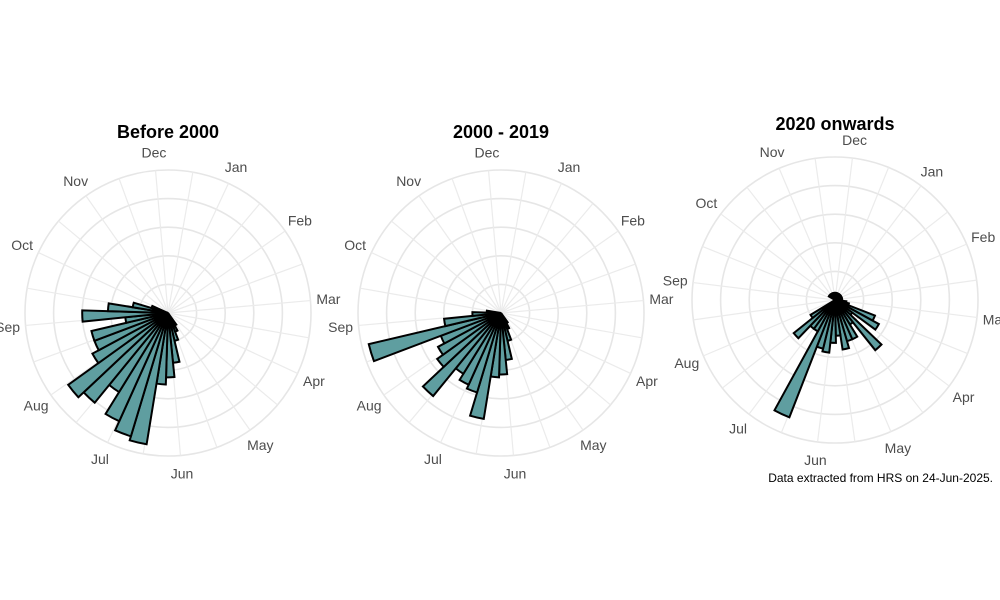 This screenshot has height=600, width=1000. I want to click on panel-title-before-2000: Before 2000, so click(168, 132).